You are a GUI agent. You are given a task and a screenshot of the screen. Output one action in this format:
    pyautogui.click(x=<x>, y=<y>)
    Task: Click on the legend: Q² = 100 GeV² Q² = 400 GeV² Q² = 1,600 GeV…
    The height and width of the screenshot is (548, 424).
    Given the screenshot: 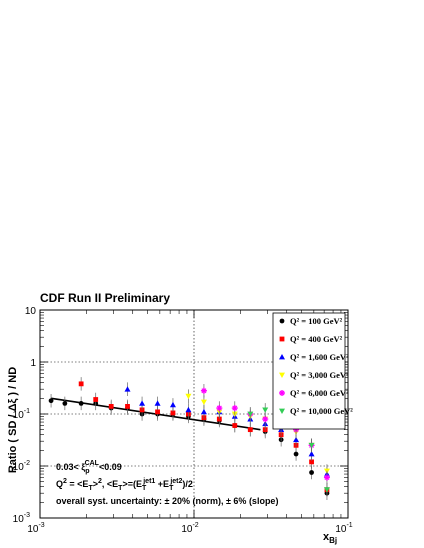 What is the action you would take?
    pyautogui.click(x=316, y=366)
    